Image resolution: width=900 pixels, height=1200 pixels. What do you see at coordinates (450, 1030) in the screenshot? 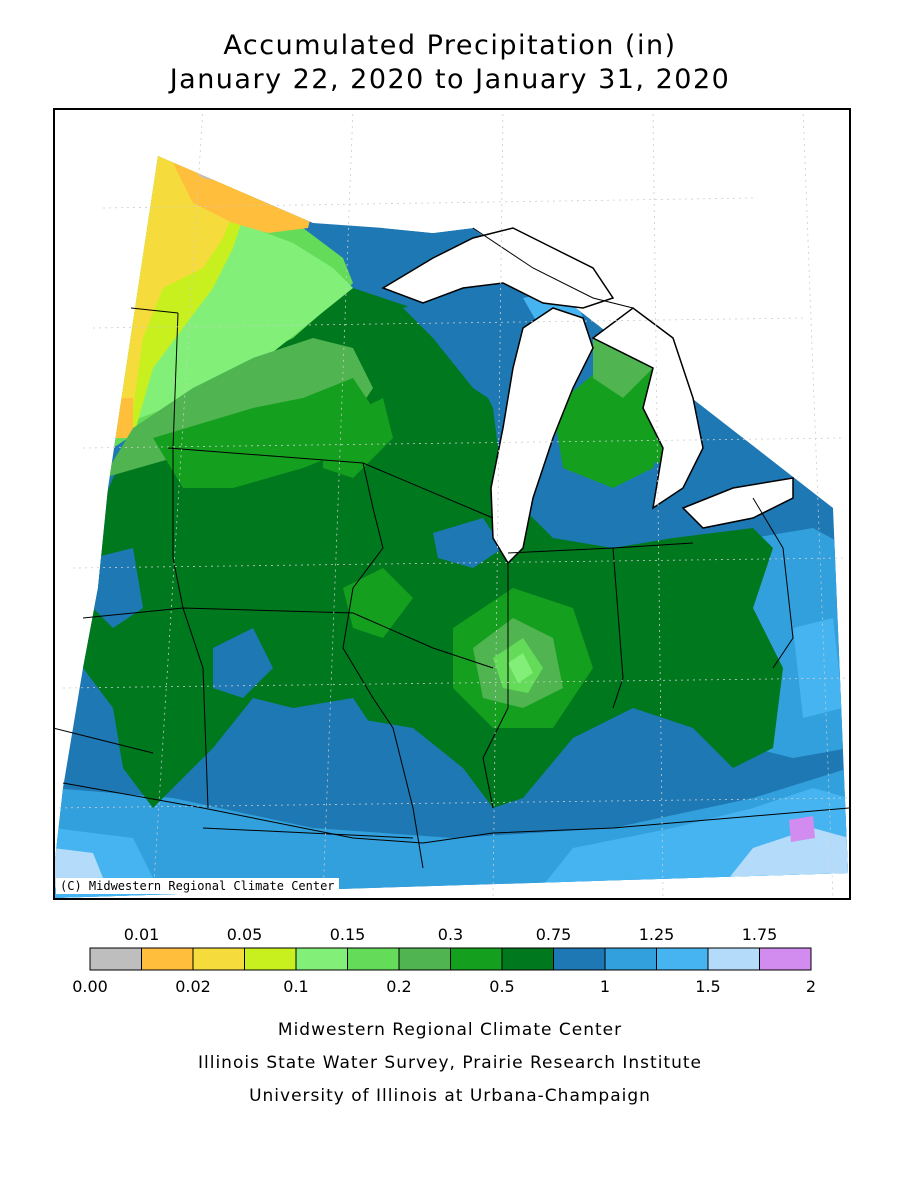
I see `credit-line-1: Midwestern Regional Climate Center` at bounding box center [450, 1030].